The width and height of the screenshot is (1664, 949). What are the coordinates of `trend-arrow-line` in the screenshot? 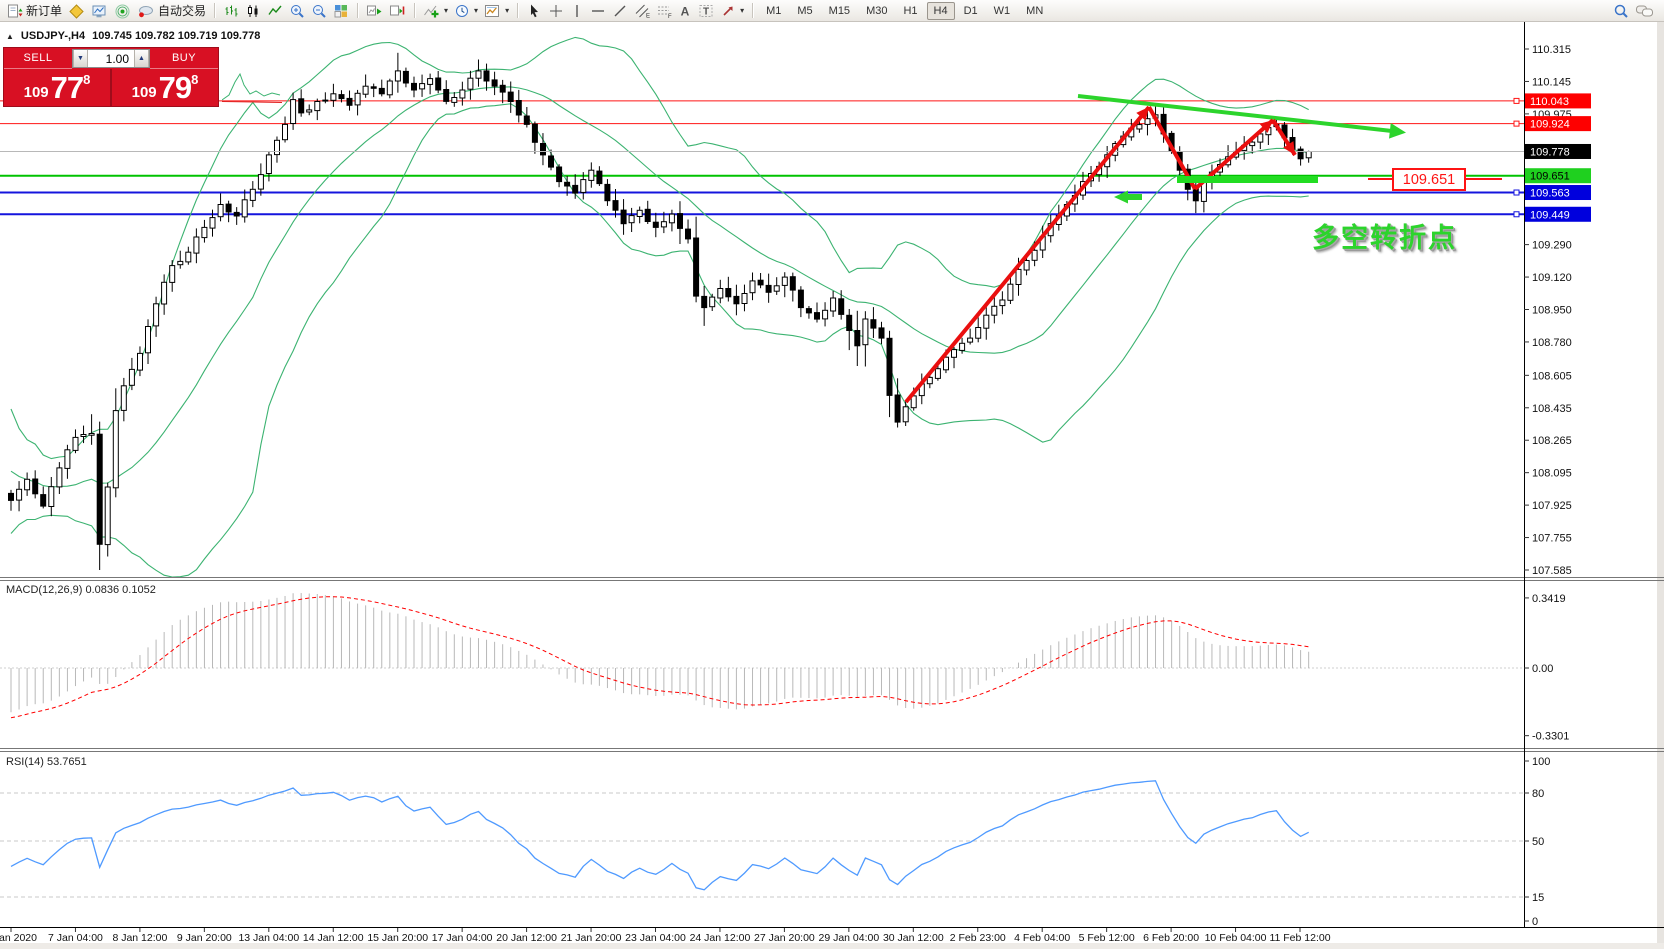 It's located at (1235, 113).